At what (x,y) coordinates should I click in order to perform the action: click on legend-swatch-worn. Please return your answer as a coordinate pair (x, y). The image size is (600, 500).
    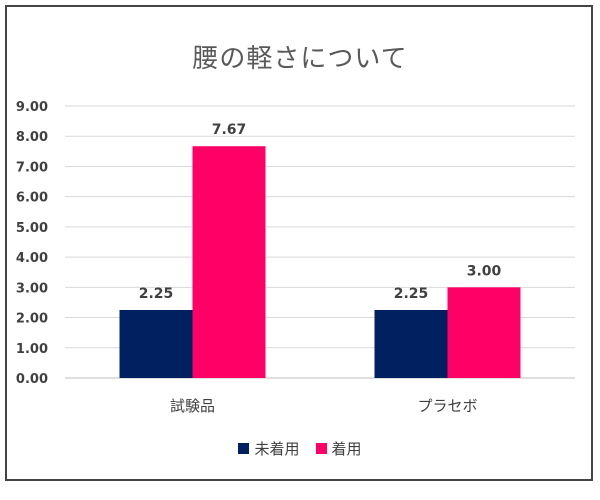
    Looking at the image, I should click on (321, 448).